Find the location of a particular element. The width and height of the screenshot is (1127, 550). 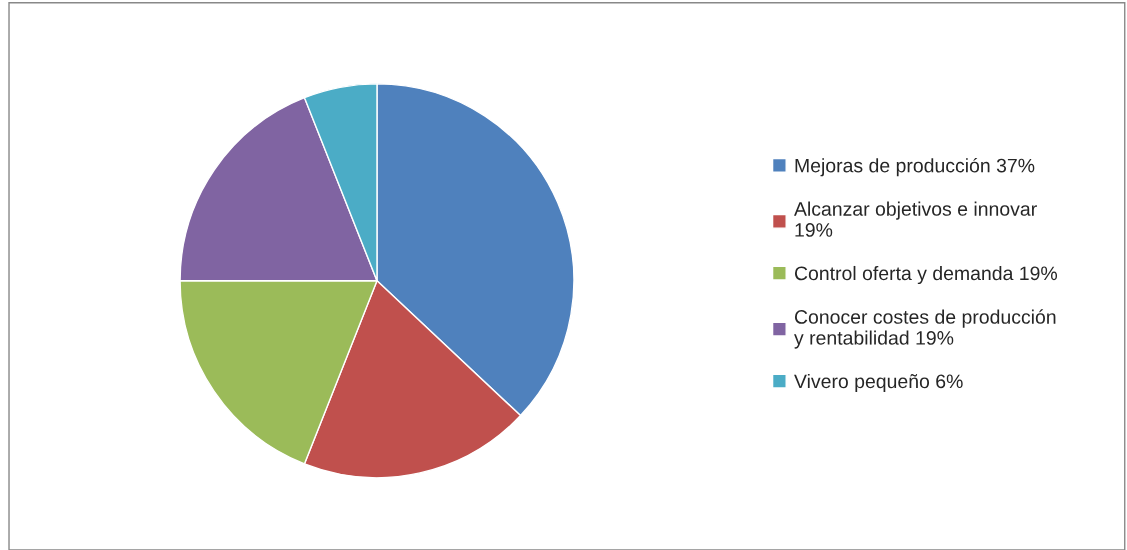

legend-label: Control oferta y demanda 19% is located at coordinates (926, 275).